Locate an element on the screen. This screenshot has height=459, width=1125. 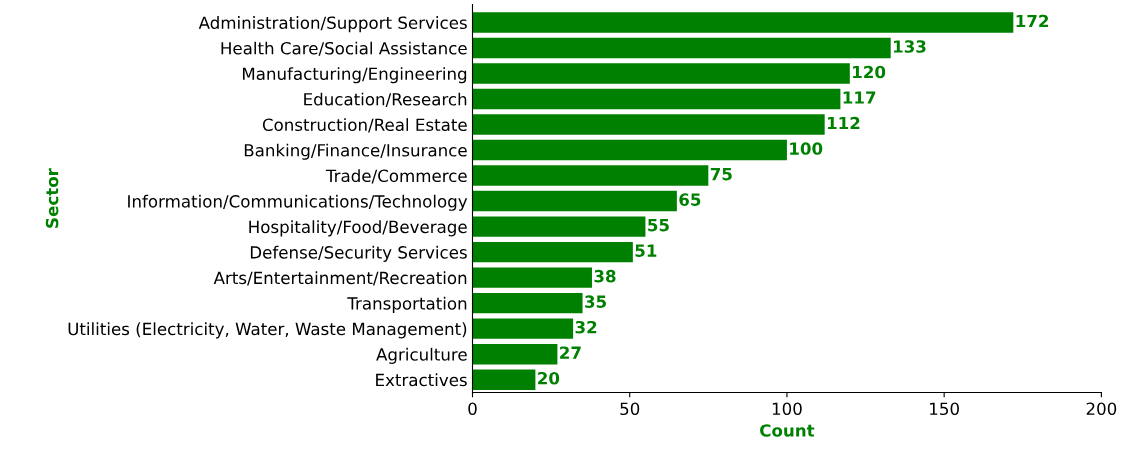
data-label: 32 is located at coordinates (586, 327).